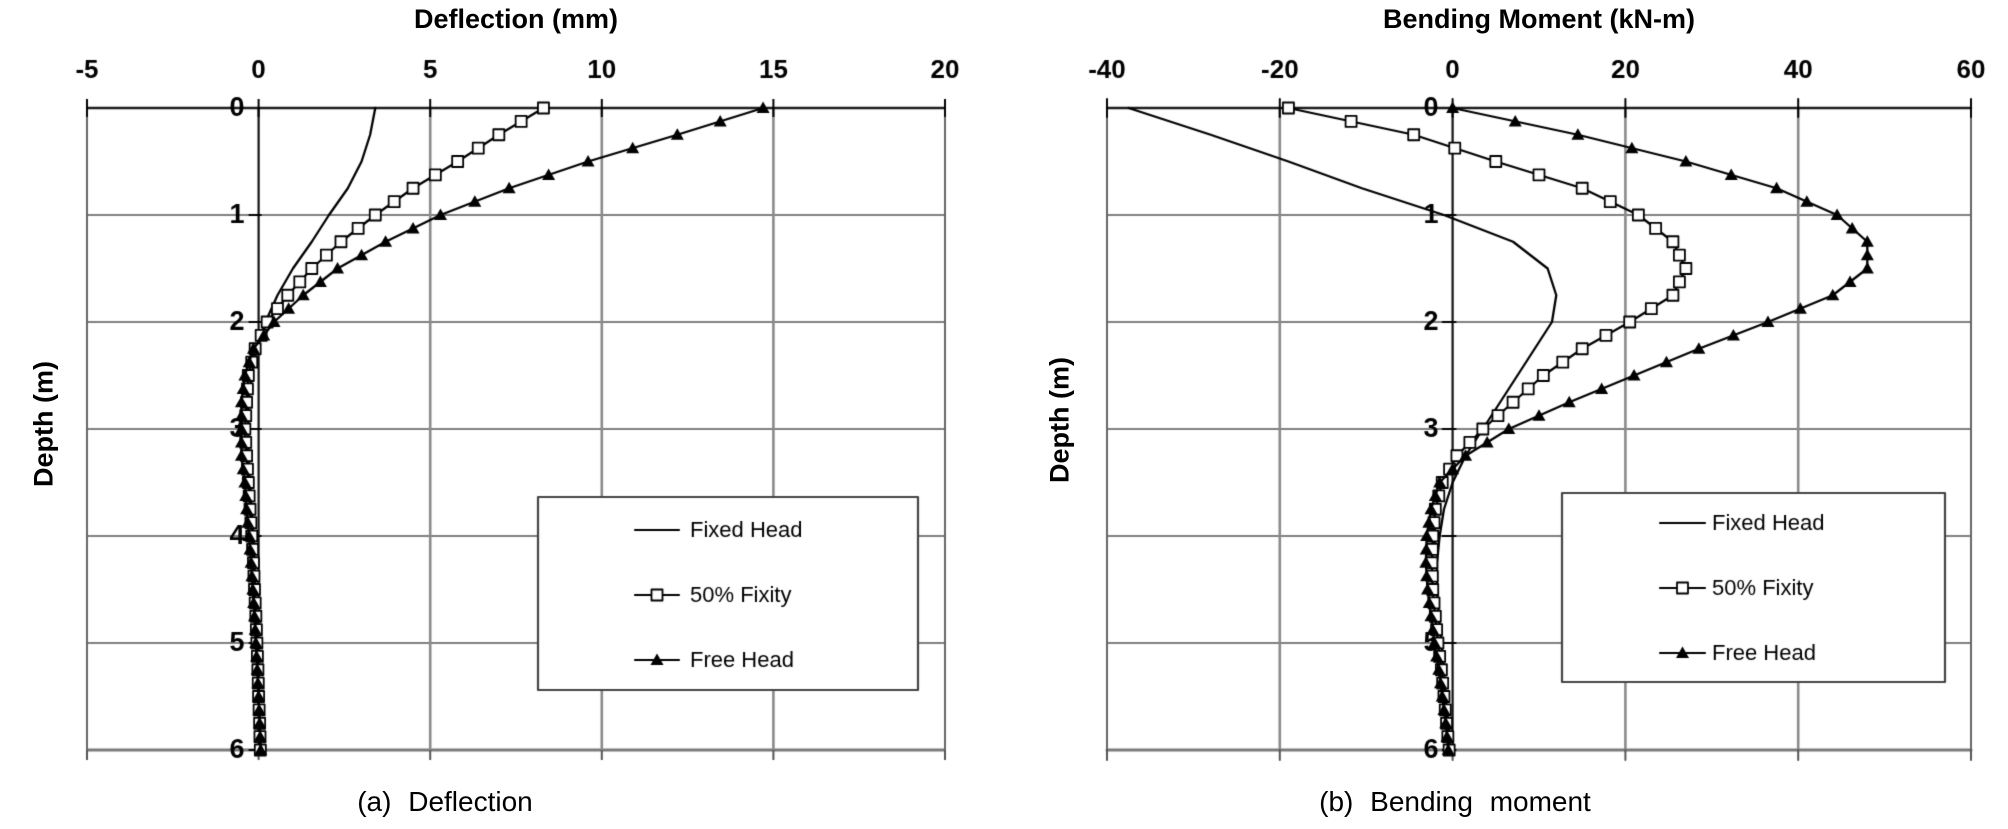 The width and height of the screenshot is (2008, 829). I want to click on caption-deflection: (a) Deflection, so click(445, 801).